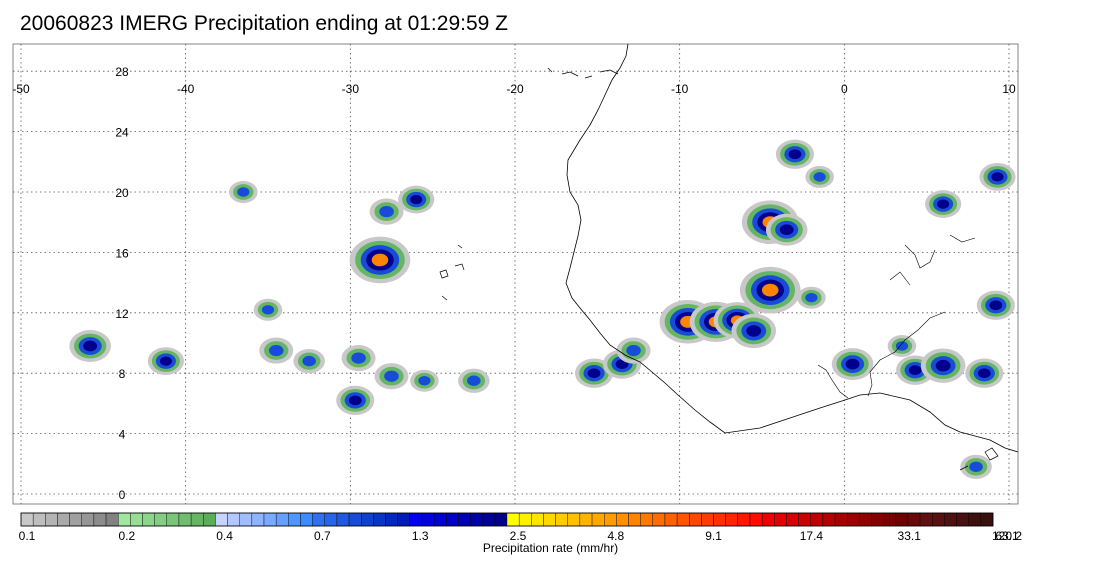  Describe the element at coordinates (833, 381) in the screenshot. I see `lake-volta-outline` at that location.